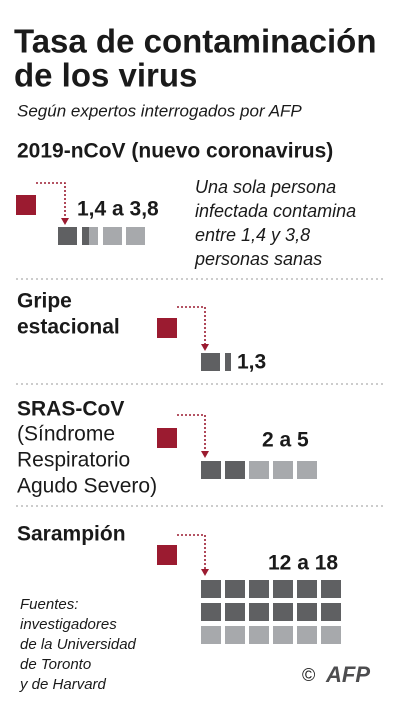 The image size is (400, 707). Describe the element at coordinates (105, 75) in the screenshot. I see `title: de los virus` at that location.